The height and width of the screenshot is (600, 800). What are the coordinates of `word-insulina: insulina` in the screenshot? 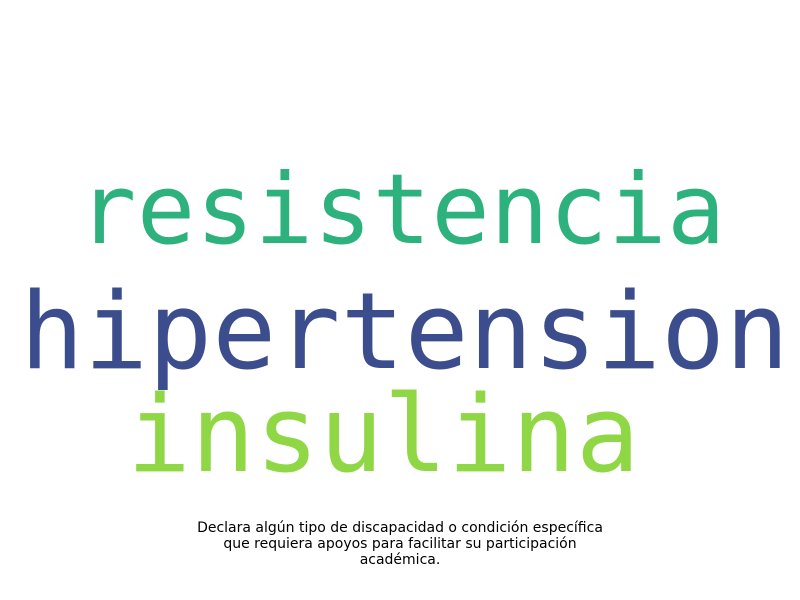 It's located at (383, 434).